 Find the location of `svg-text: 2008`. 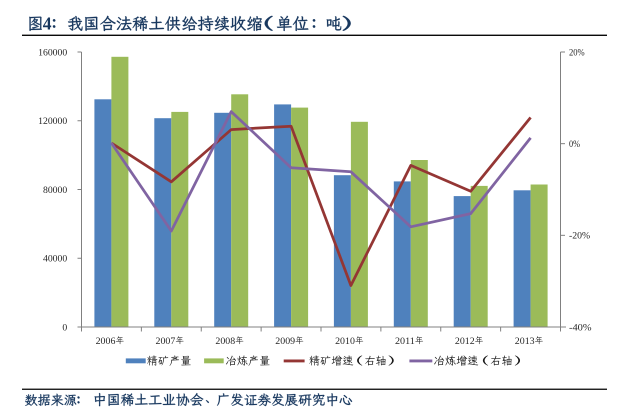

svg-text: 2008 is located at coordinates (225, 341).